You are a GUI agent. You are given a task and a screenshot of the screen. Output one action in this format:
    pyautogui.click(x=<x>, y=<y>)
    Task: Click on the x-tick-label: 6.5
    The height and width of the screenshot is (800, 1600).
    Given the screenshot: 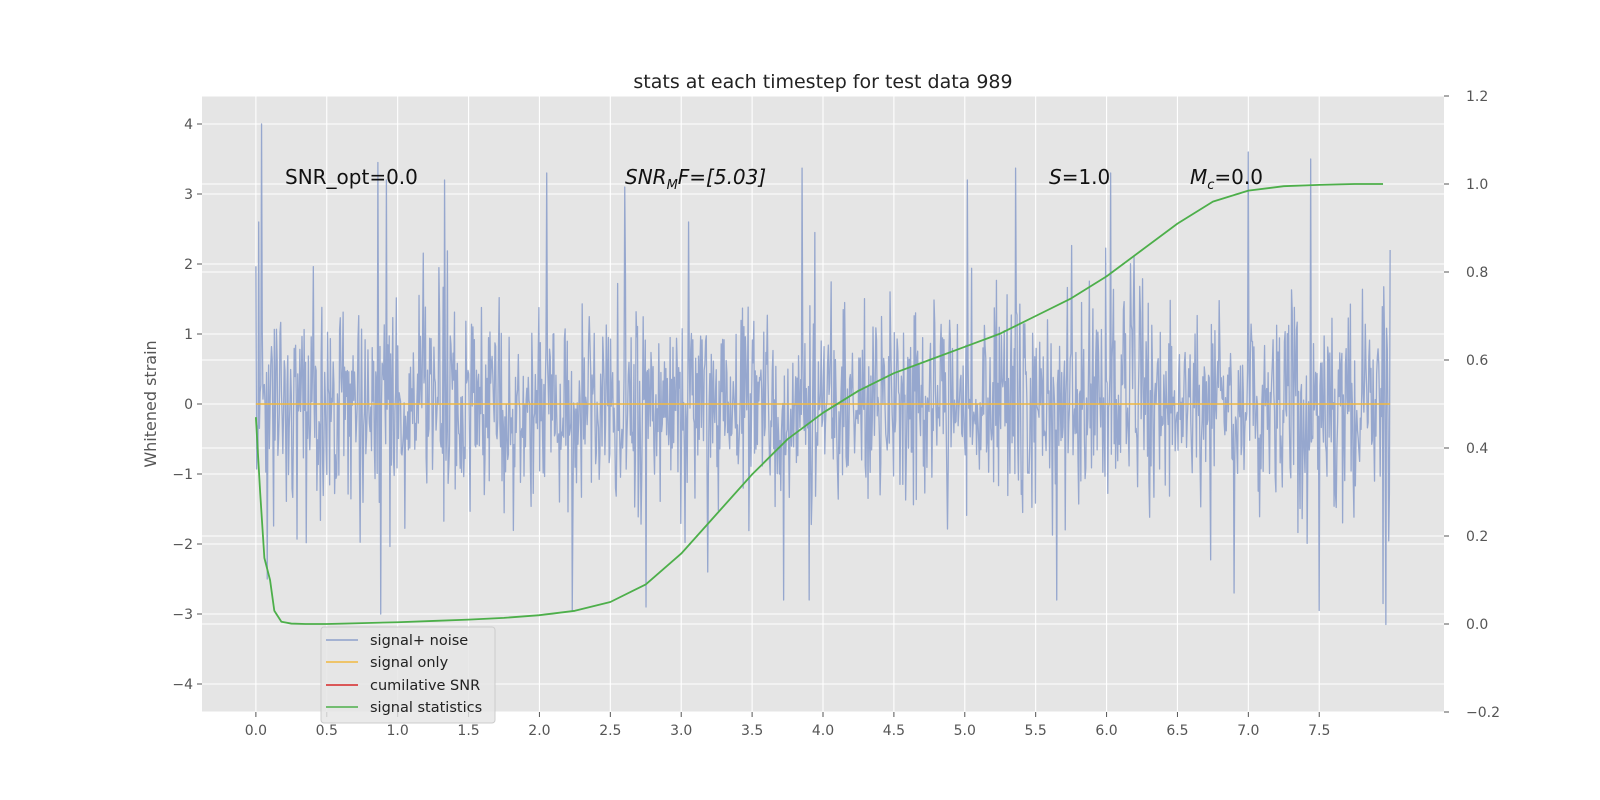 What is the action you would take?
    pyautogui.click(x=1177, y=731)
    